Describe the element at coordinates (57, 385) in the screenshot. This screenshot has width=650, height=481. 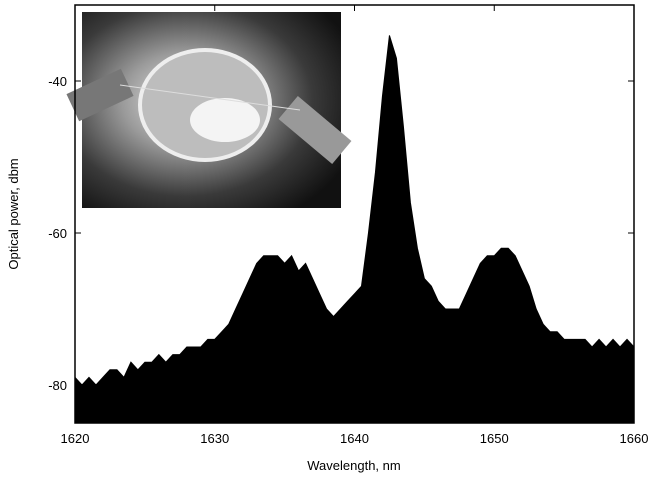
I see `y-tick-label: -80` at that location.